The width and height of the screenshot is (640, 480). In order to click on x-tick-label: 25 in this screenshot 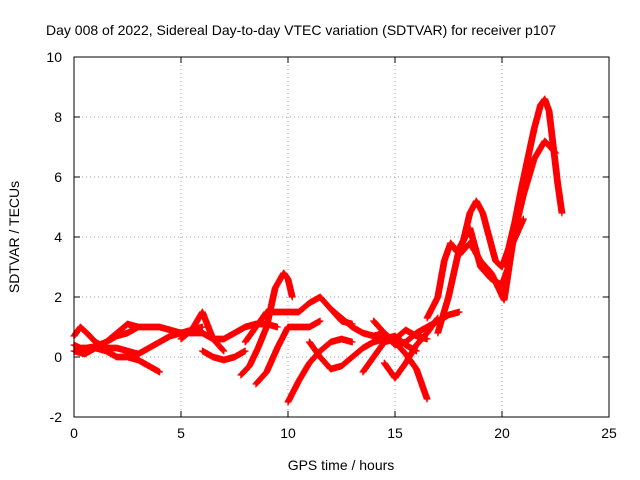, I will do `click(609, 433)`.